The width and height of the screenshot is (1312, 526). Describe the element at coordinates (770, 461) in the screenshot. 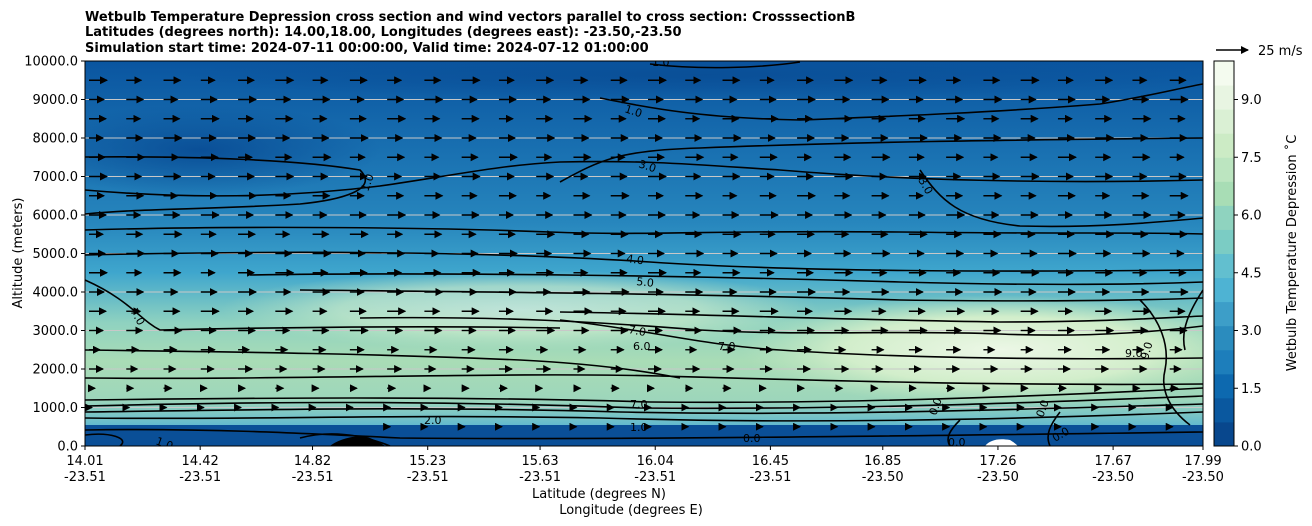

I see `x-tick-label-lat: 16.45` at that location.